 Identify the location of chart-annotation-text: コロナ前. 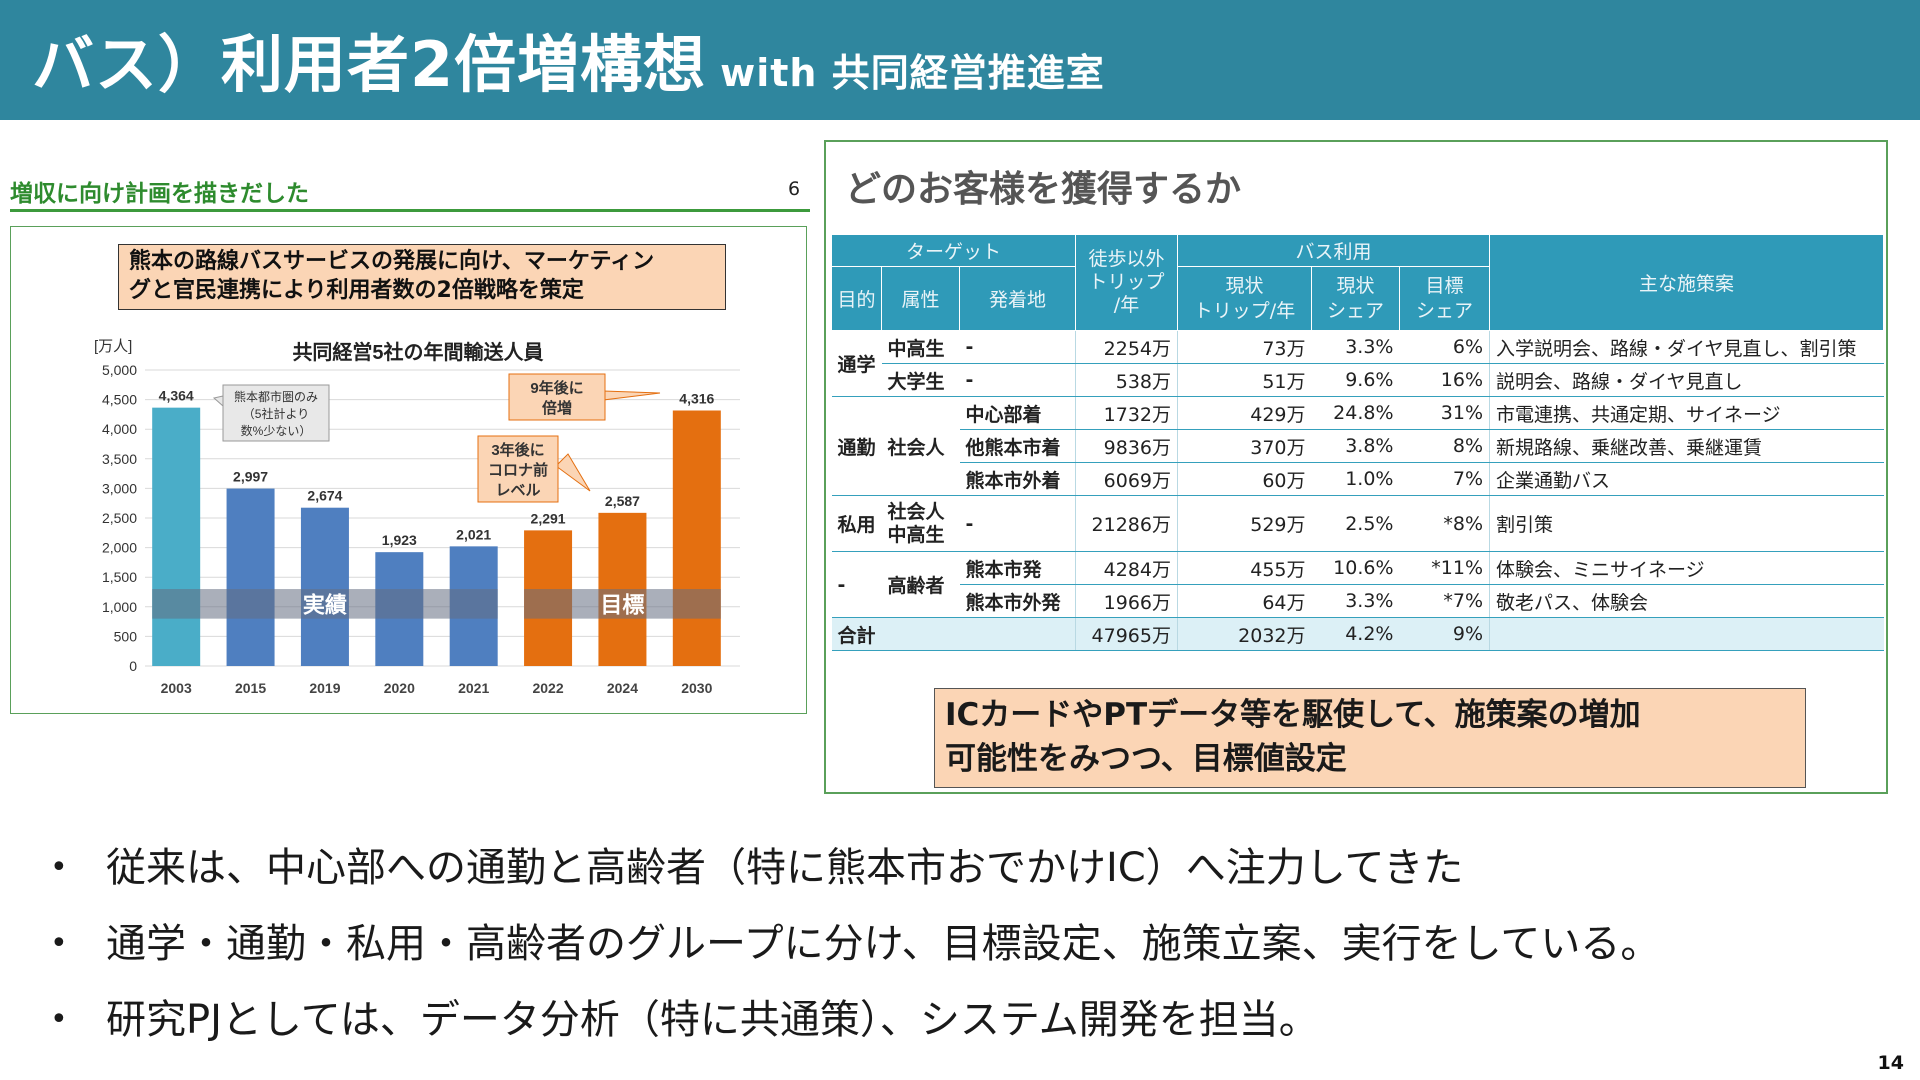
(518, 470).